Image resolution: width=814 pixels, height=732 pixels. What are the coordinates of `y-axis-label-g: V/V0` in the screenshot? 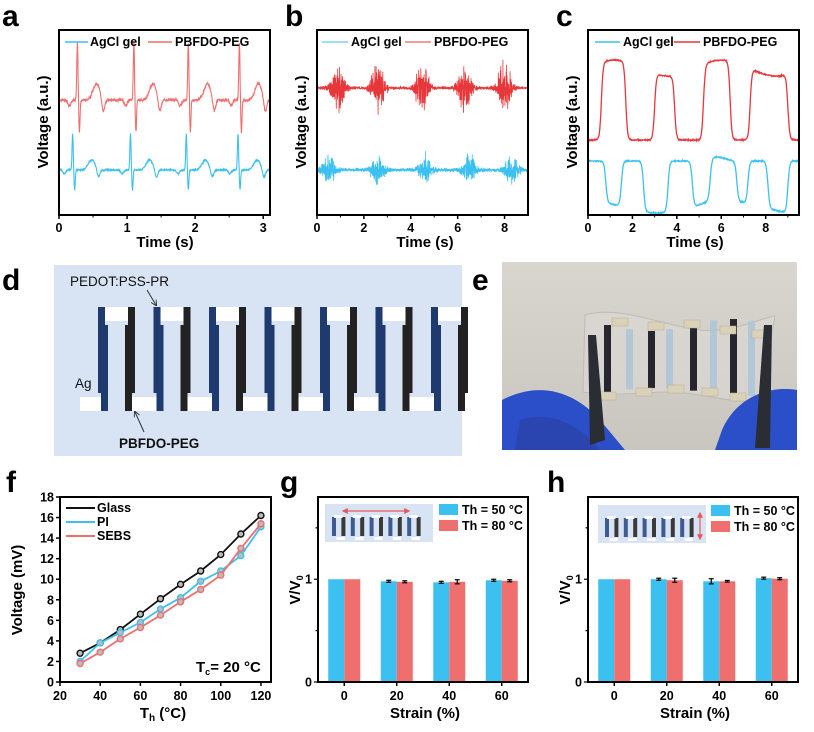 It's located at (296, 589).